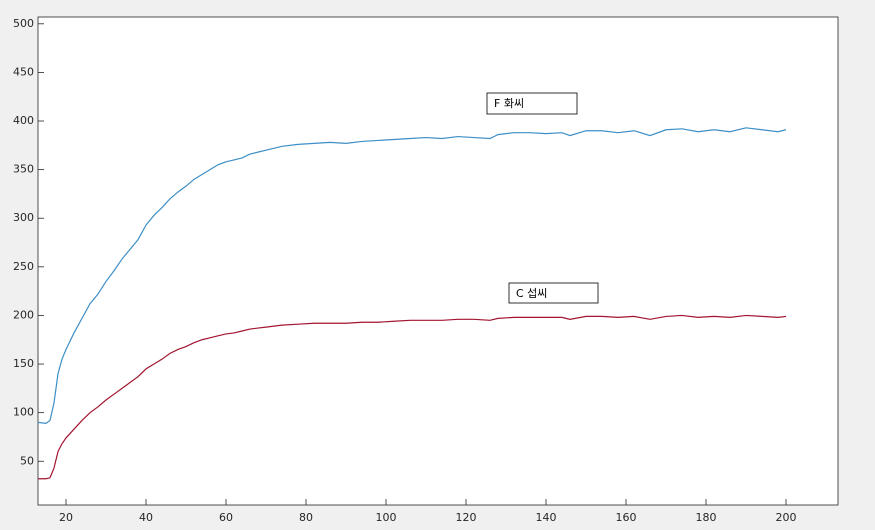 Image resolution: width=875 pixels, height=530 pixels. Describe the element at coordinates (23, 71) in the screenshot. I see `y-tick-label: 450` at that location.